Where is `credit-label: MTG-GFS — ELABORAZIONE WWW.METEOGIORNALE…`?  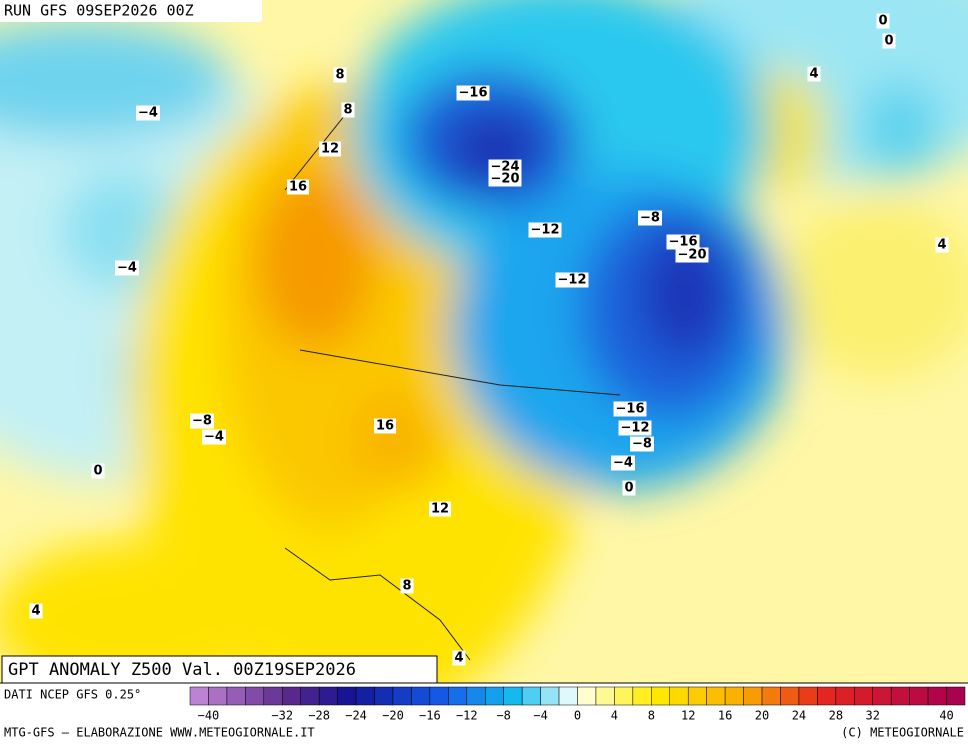 credit-label: MTG-GFS — ELABORAZIONE WWW.METEOGIORNALE… is located at coordinates (159, 733).